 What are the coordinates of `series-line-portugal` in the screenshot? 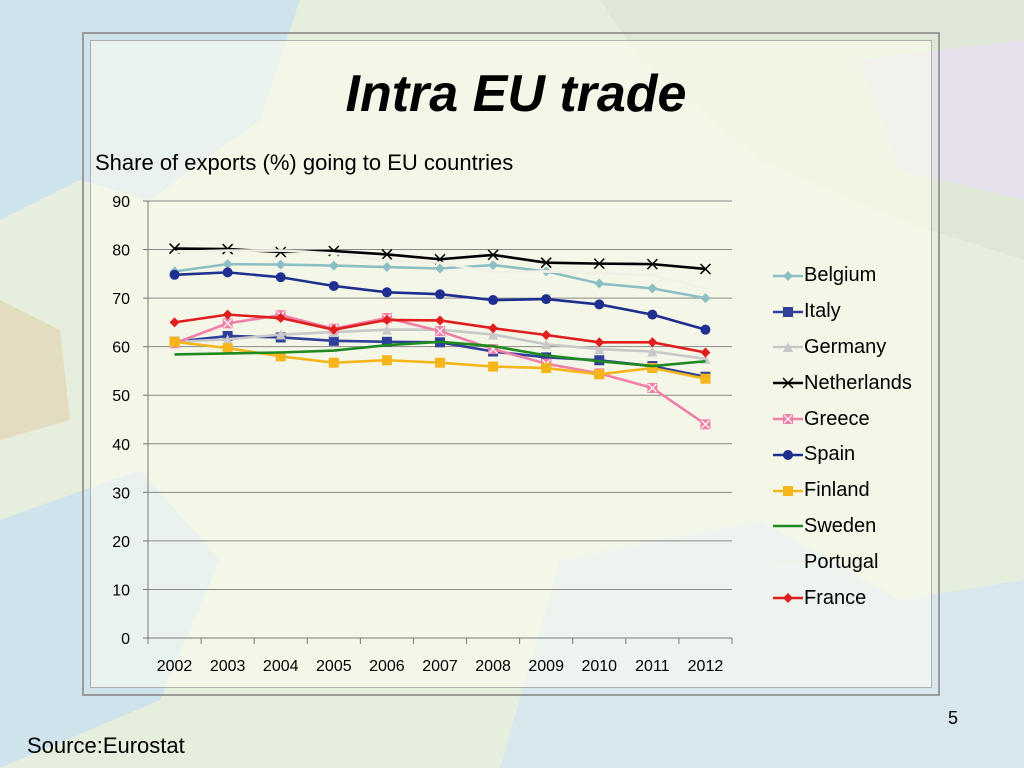 It's located at (440, 269).